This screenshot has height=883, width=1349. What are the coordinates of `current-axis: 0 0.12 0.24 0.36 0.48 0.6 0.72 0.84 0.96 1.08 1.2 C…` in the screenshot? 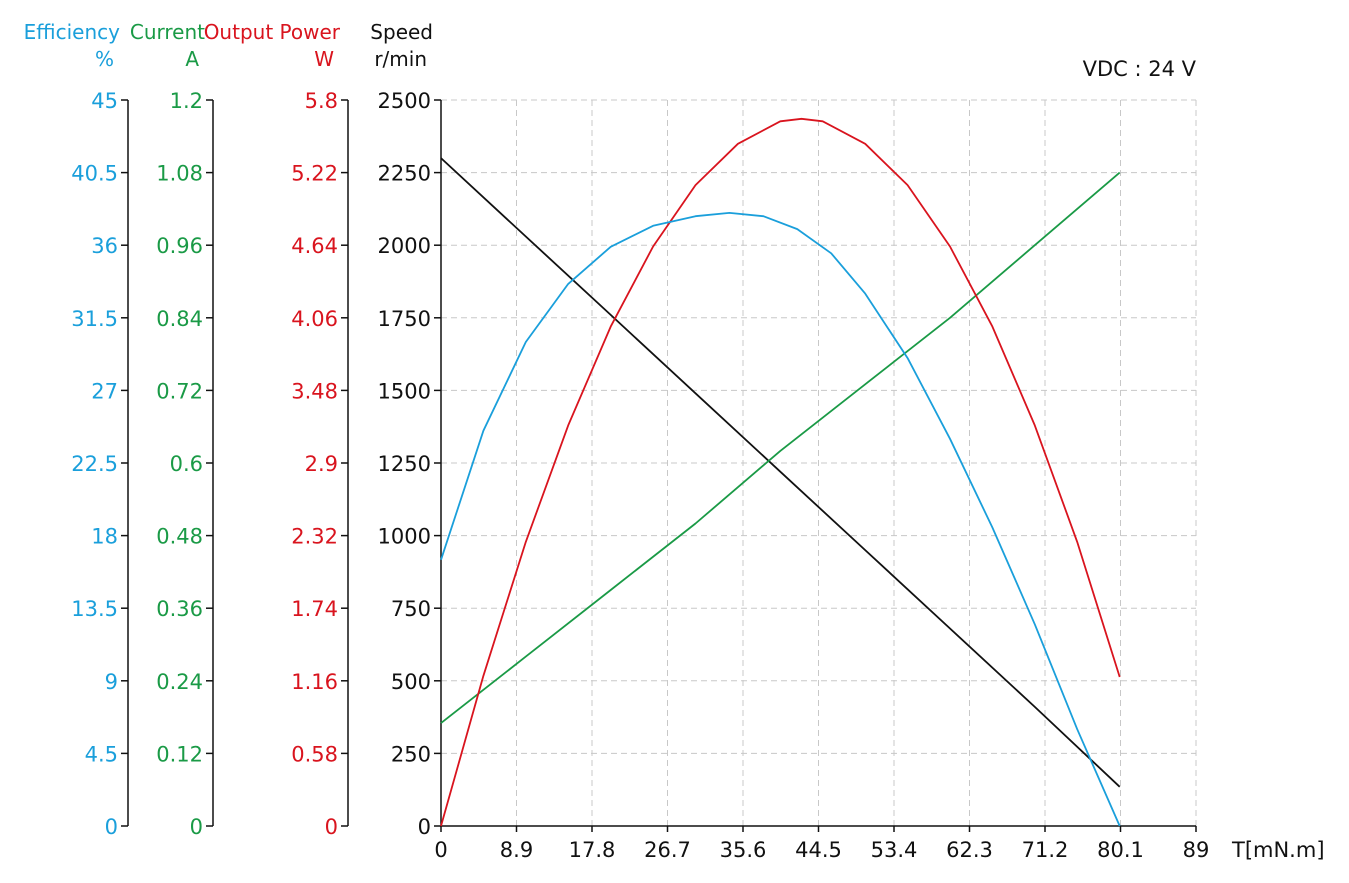 It's located at (172, 429).